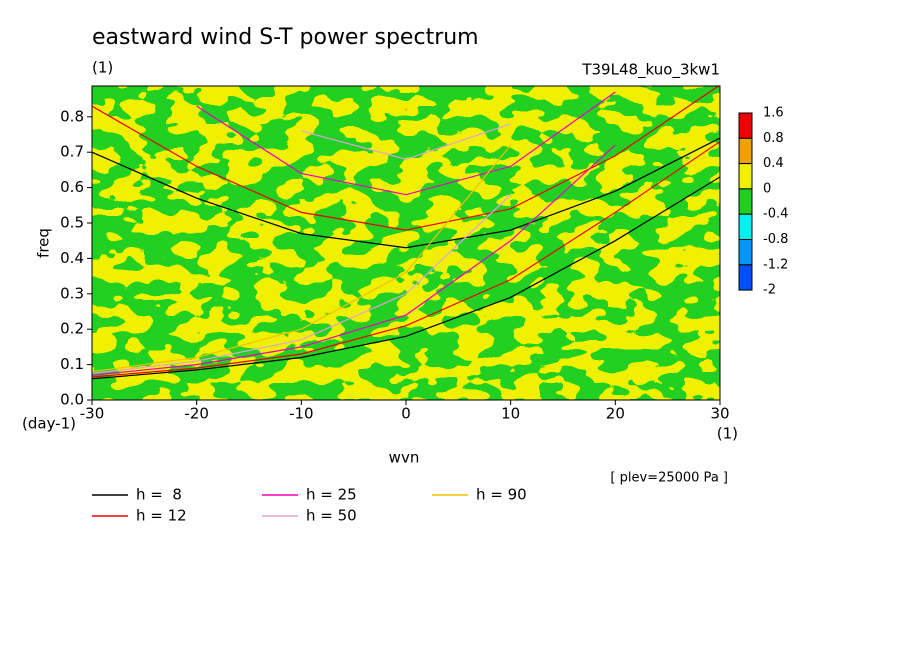 This screenshot has width=904, height=654. Describe the element at coordinates (102, 68) in the screenshot. I see `subtitle: (1)` at that location.